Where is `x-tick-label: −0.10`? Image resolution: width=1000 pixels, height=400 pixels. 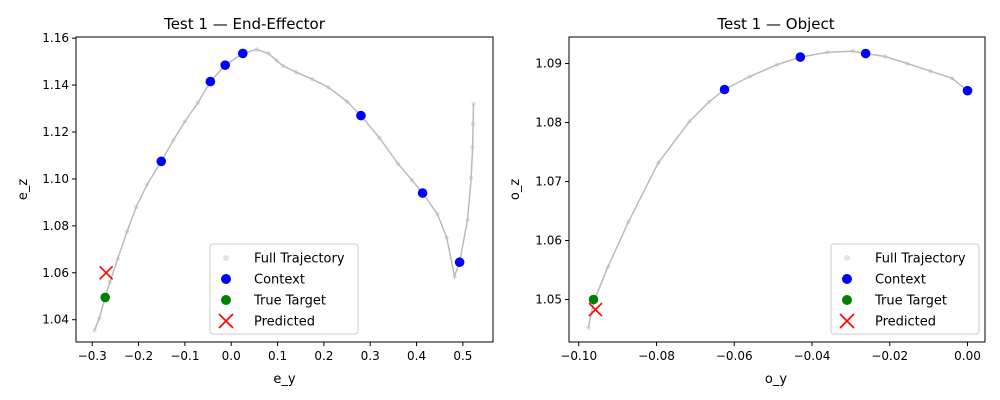
x-tick-label: −0.10 is located at coordinates (578, 356).